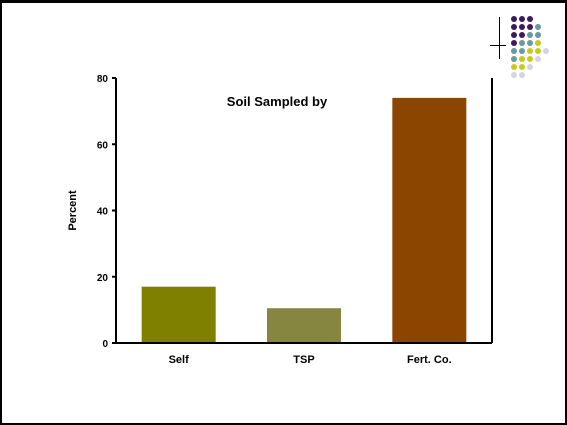  What do you see at coordinates (103, 212) in the screenshot?
I see `y-tick-label: 40` at bounding box center [103, 212].